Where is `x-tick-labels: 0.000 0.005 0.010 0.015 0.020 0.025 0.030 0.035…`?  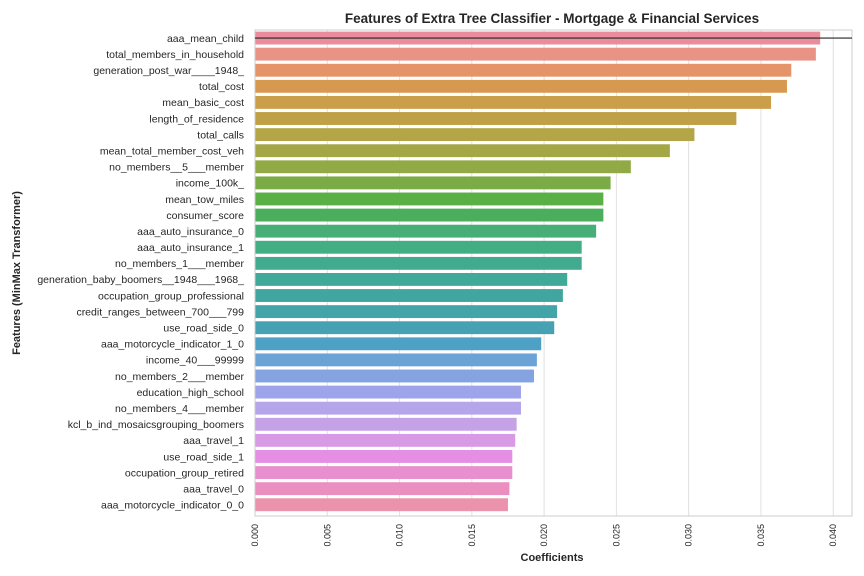
x-tick-labels: 0.000 0.005 0.010 0.015 0.020 0.025 0.030 0.035… is located at coordinates (544, 535).